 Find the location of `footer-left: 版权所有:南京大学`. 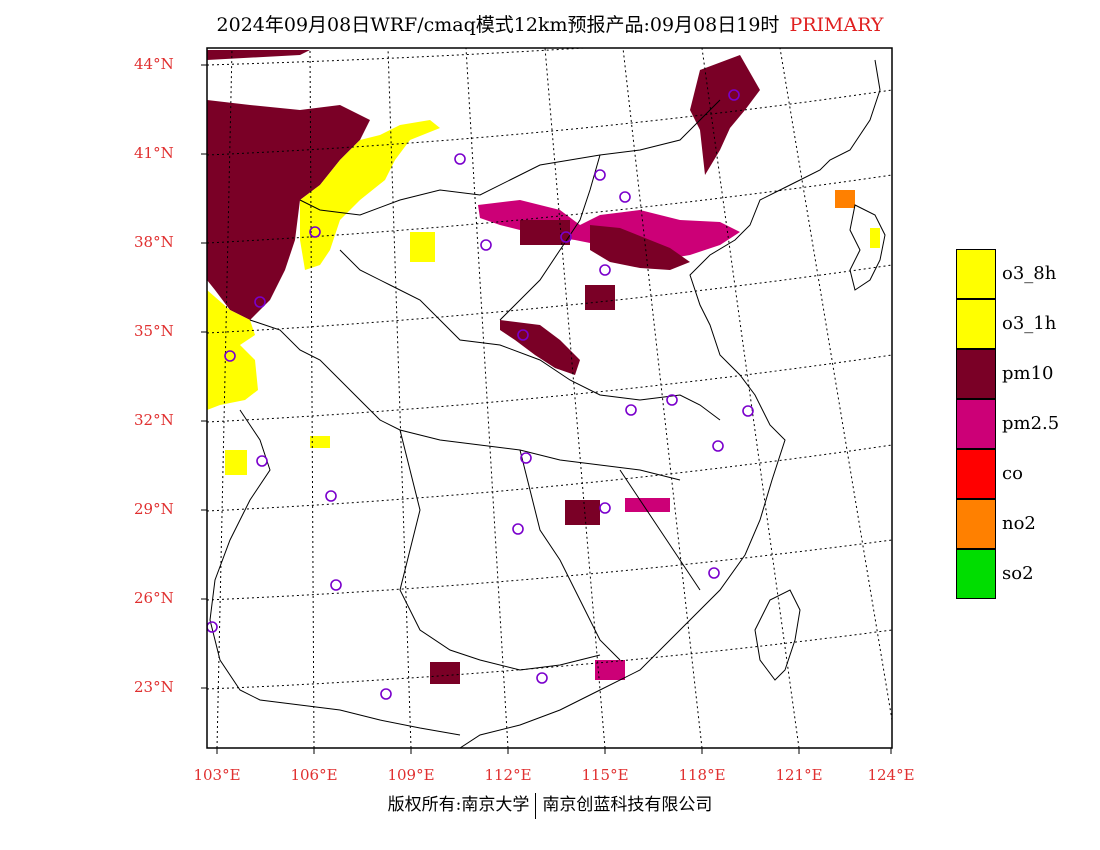

footer-left: 版权所有:南京大学 is located at coordinates (458, 805).